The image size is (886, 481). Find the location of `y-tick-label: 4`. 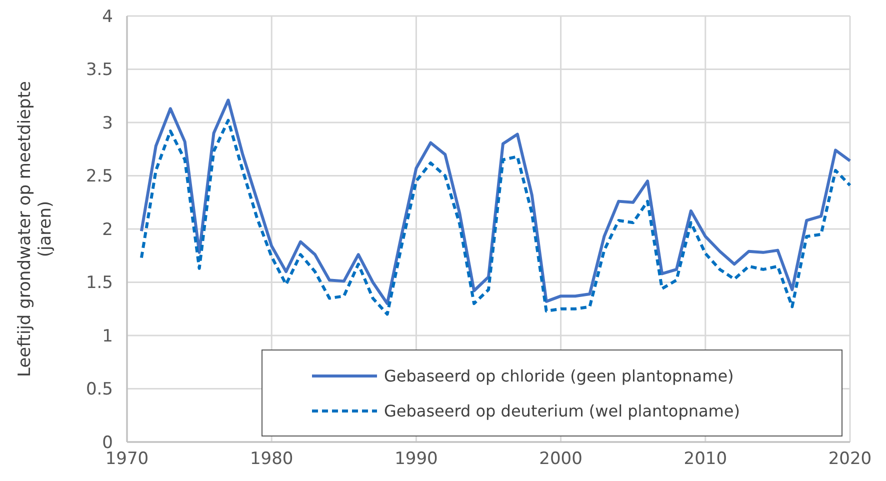

y-tick-label: 4 is located at coordinates (107, 16).